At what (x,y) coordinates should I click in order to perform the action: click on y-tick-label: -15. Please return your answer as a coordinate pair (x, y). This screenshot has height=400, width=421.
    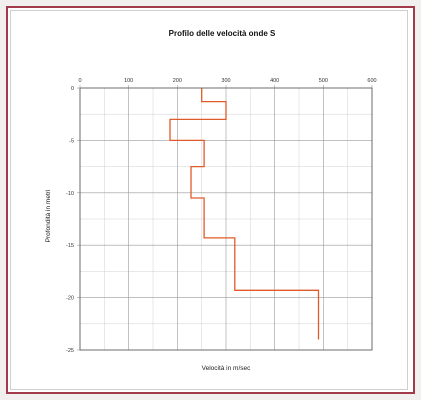
    Looking at the image, I should click on (70, 246).